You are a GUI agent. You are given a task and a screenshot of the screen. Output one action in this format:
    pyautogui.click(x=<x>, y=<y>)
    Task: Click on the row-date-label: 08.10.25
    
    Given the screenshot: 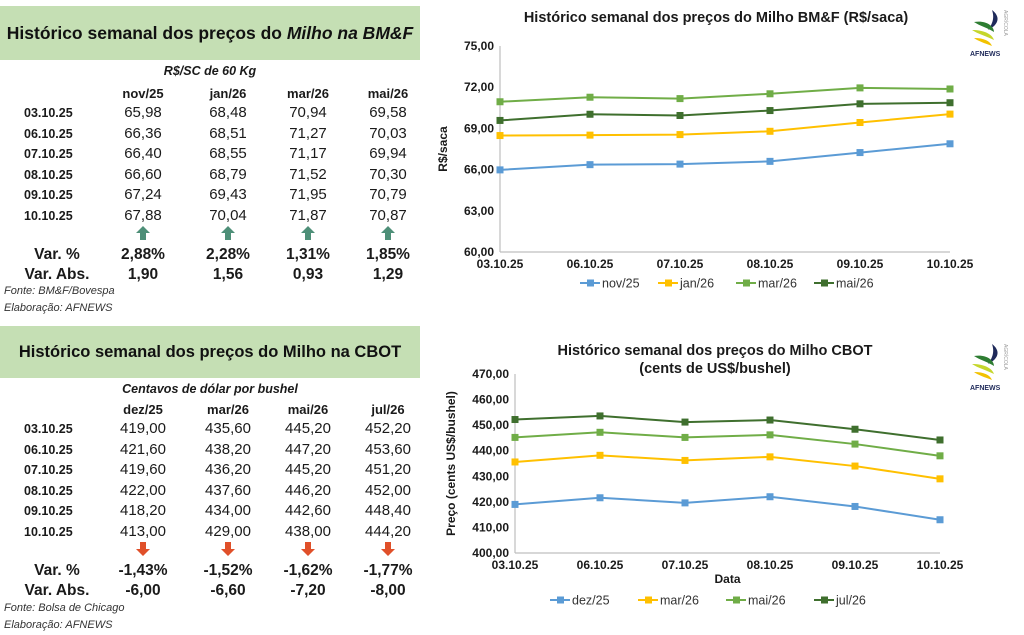 What is the action you would take?
    pyautogui.click(x=48, y=490)
    